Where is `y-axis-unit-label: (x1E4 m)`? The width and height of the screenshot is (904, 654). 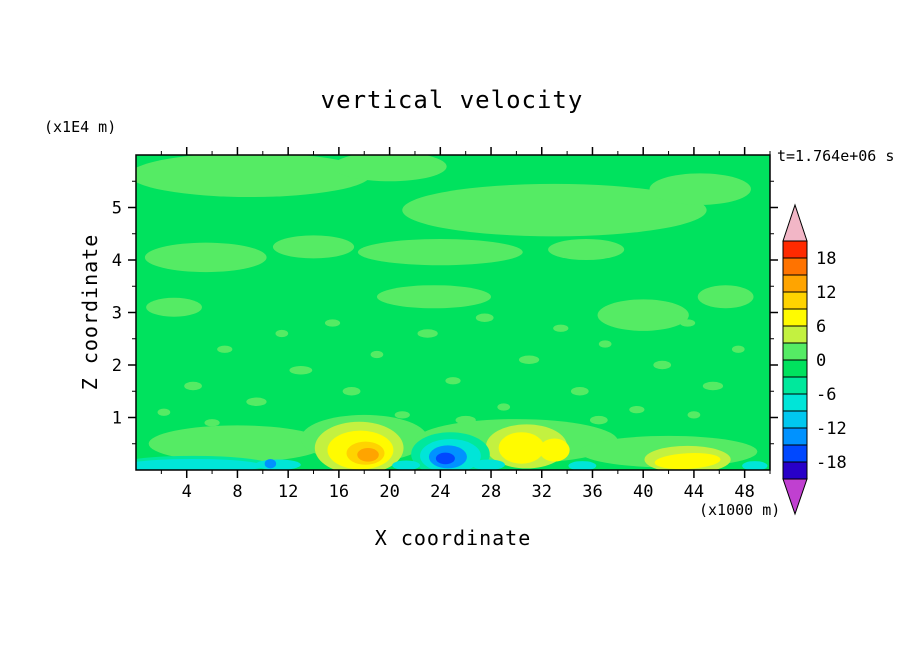
y-axis-unit-label: (x1E4 m) is located at coordinates (80, 127).